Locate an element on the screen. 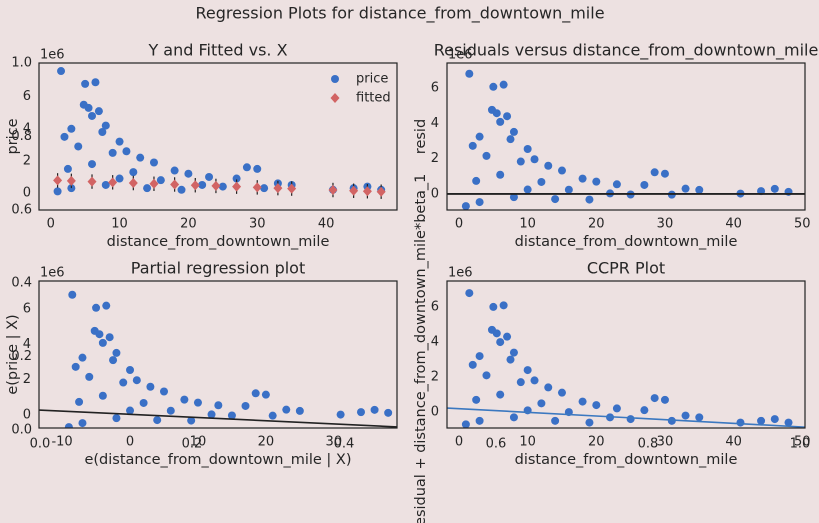 Image resolution: width=819 pixels, height=523 pixels. x-axis-label: e(distance_from_downtown_mile | X) is located at coordinates (217, 460).